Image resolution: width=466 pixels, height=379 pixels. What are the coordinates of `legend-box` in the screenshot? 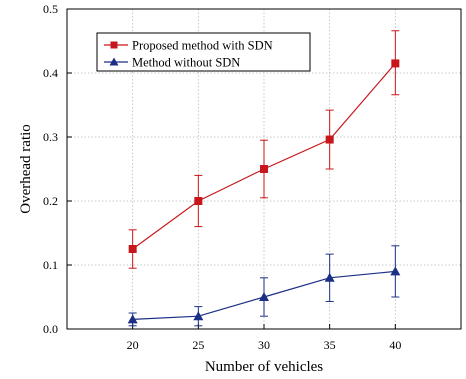 It's located at (203, 52).